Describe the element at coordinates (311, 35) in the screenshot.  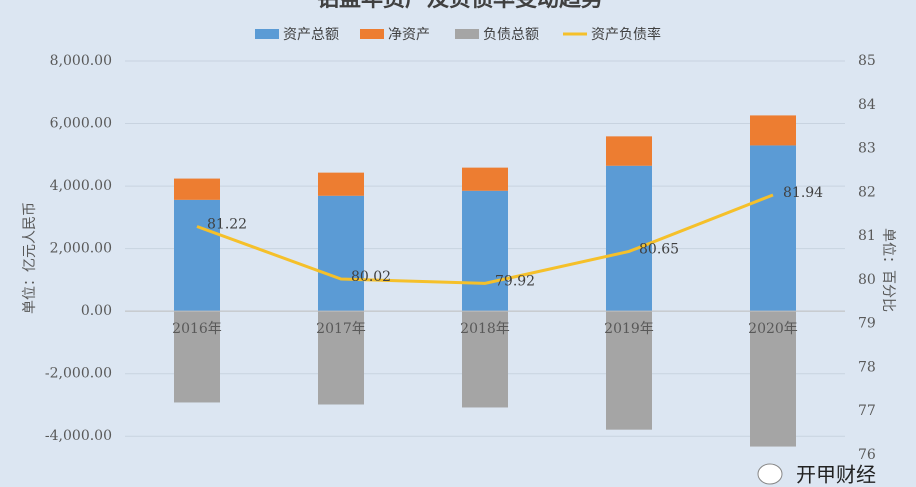
I see `legend-label: 资产总额` at that location.